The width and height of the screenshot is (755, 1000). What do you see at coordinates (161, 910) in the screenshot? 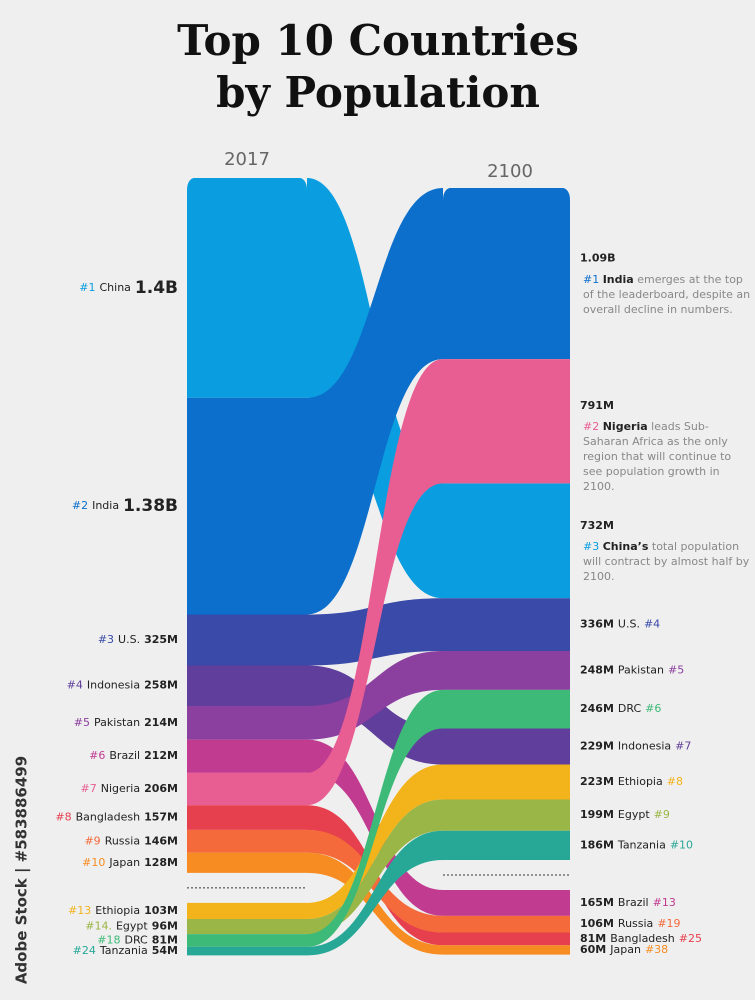
I see `value-label: 103M` at bounding box center [161, 910].